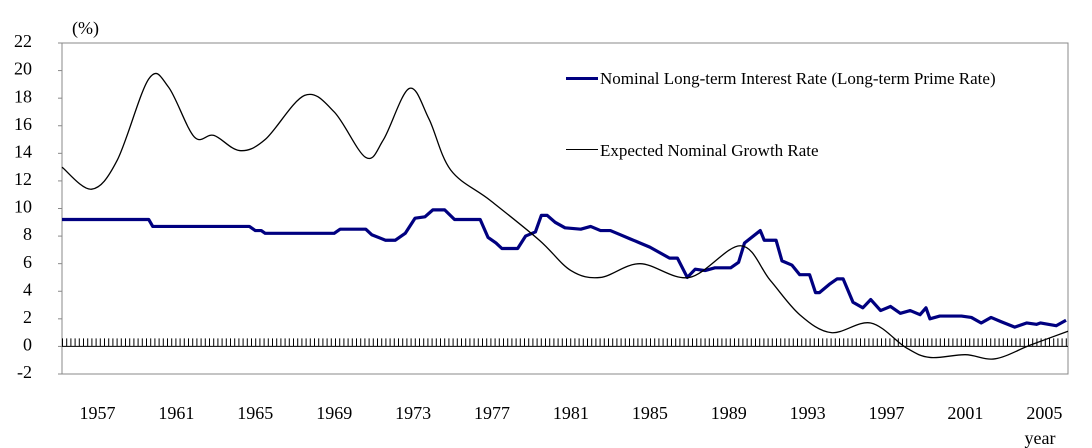 The height and width of the screenshot is (448, 1092). I want to click on y-tick-label: 16, so click(23, 124).